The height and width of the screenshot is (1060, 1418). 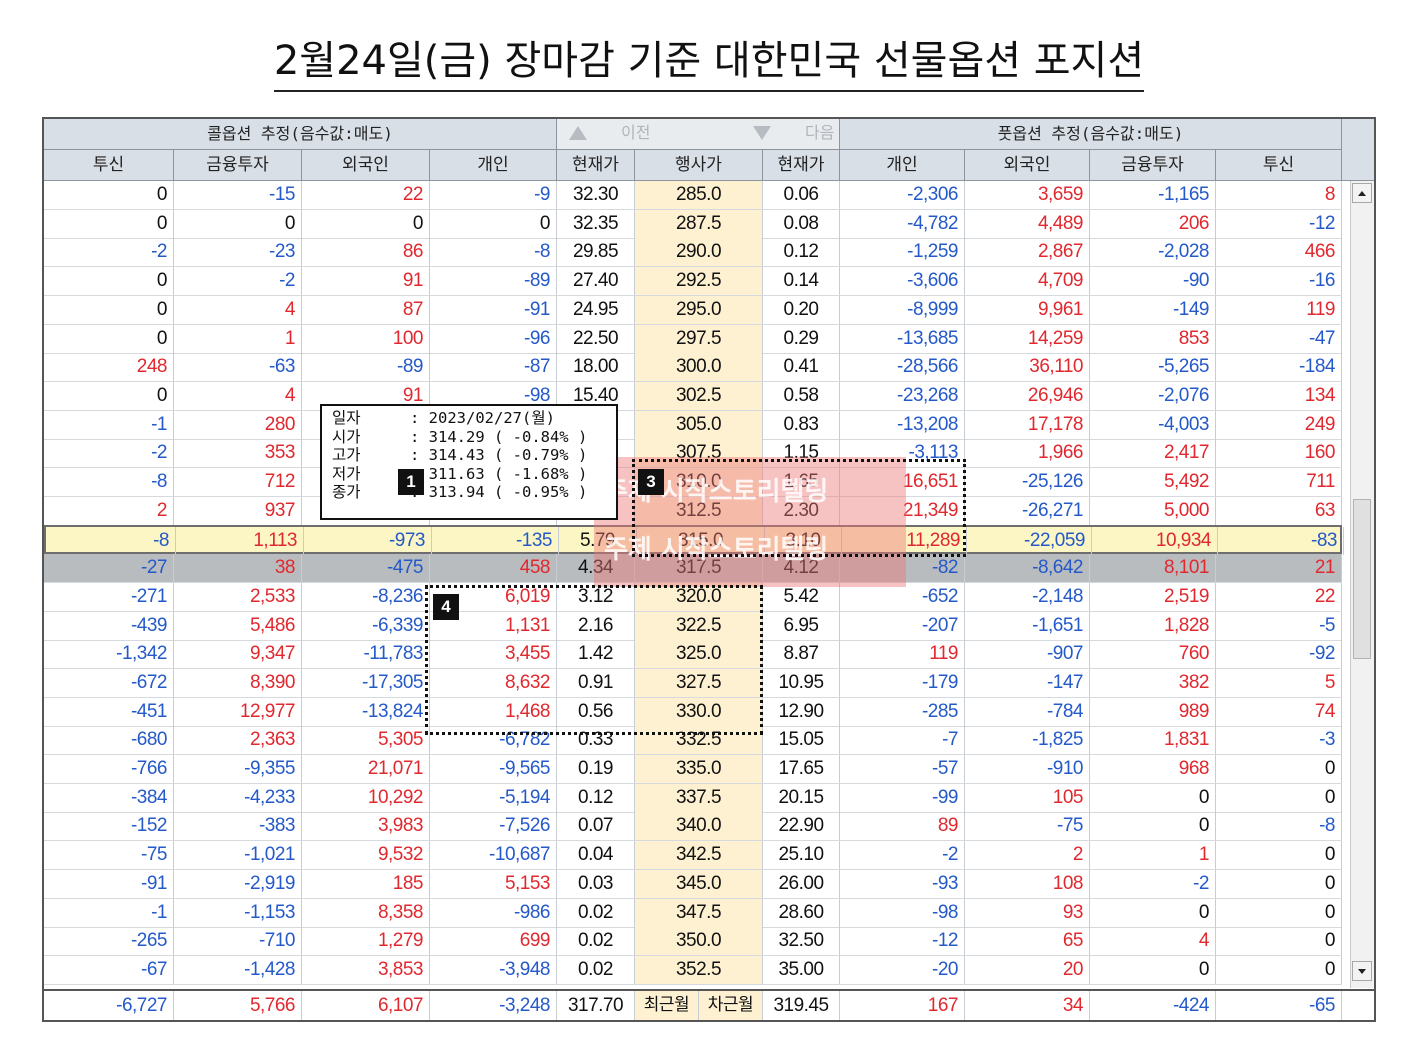 I want to click on total-c_ind: -3,248, so click(x=493, y=1005).